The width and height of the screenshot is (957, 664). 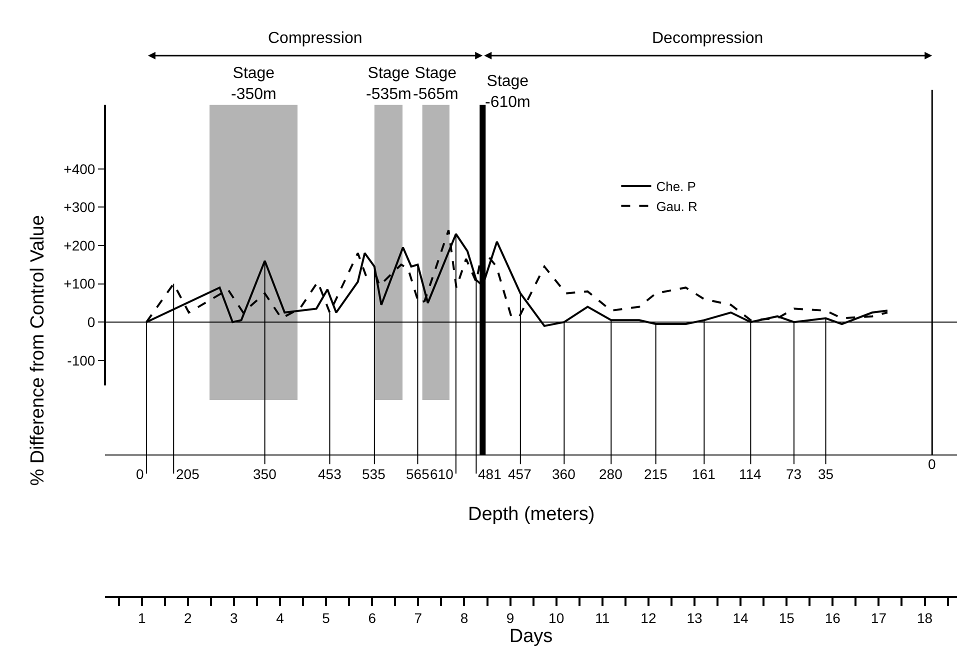 I want to click on text: Compression, so click(x=315, y=38).